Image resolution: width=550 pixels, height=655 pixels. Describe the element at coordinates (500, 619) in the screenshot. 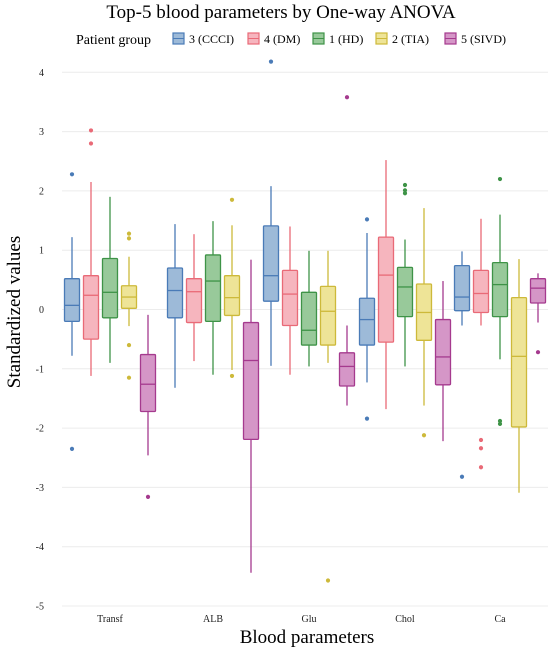

I see `x-tick-label: Ca` at that location.